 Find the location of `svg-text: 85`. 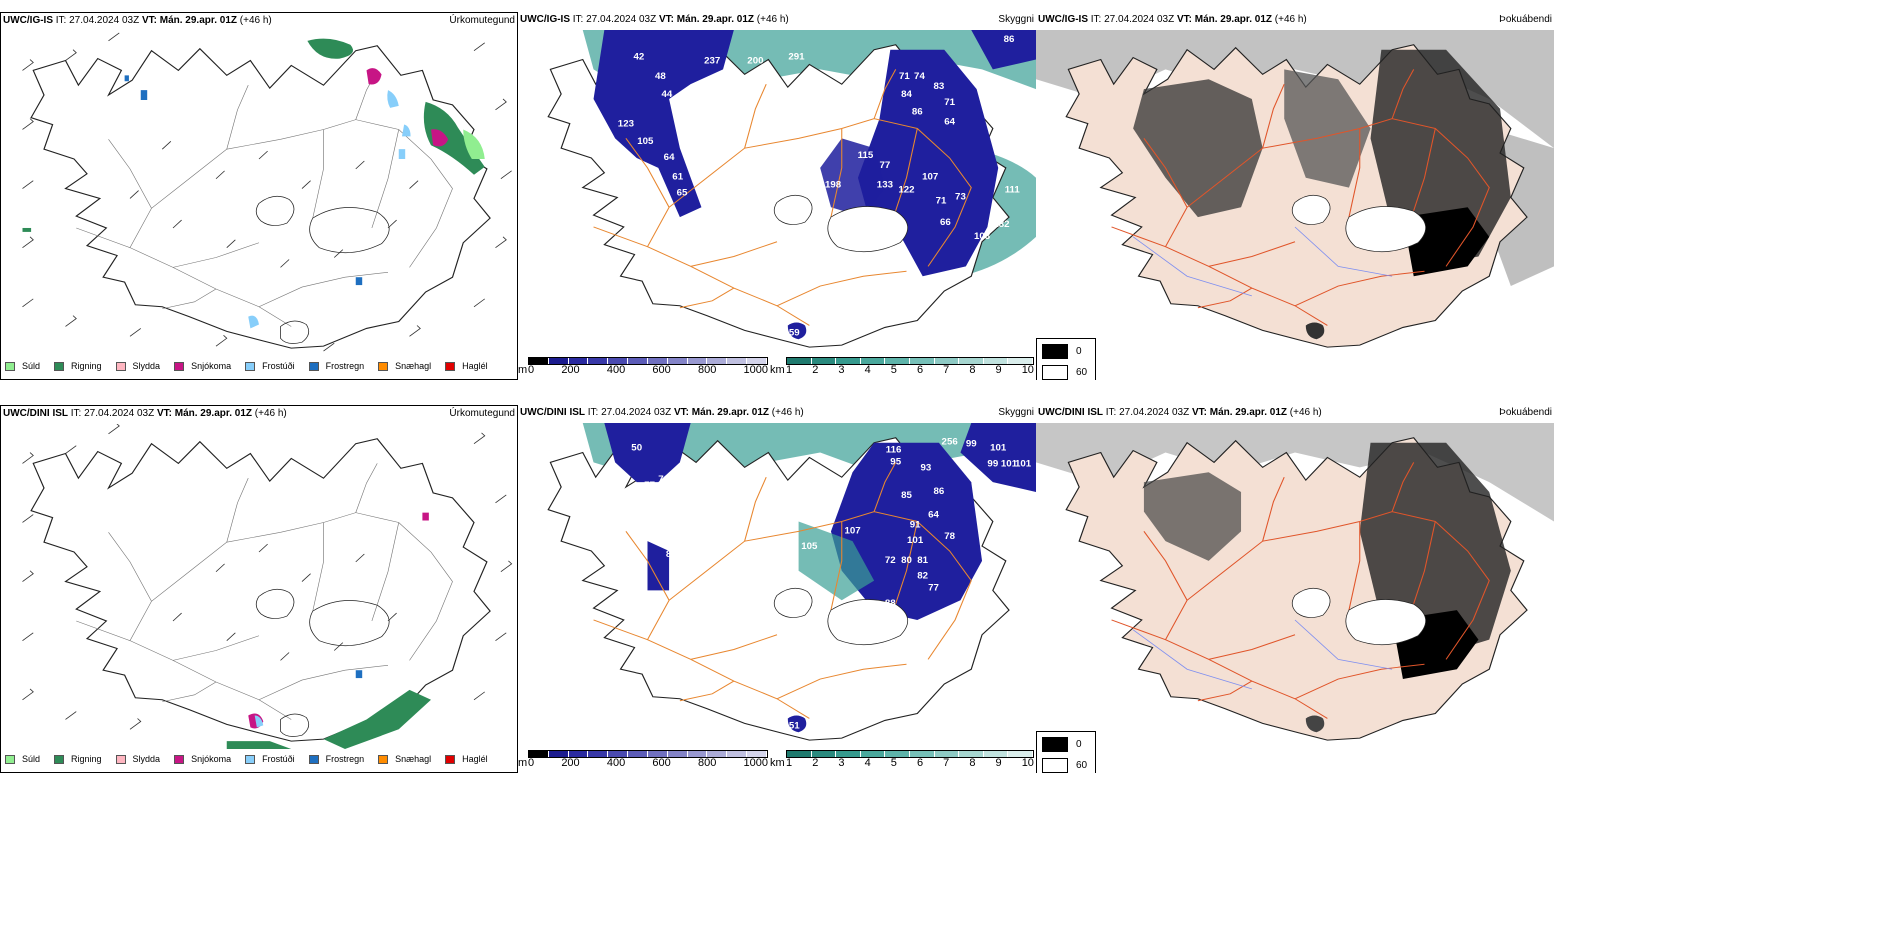

svg-text: 85 is located at coordinates (906, 495).